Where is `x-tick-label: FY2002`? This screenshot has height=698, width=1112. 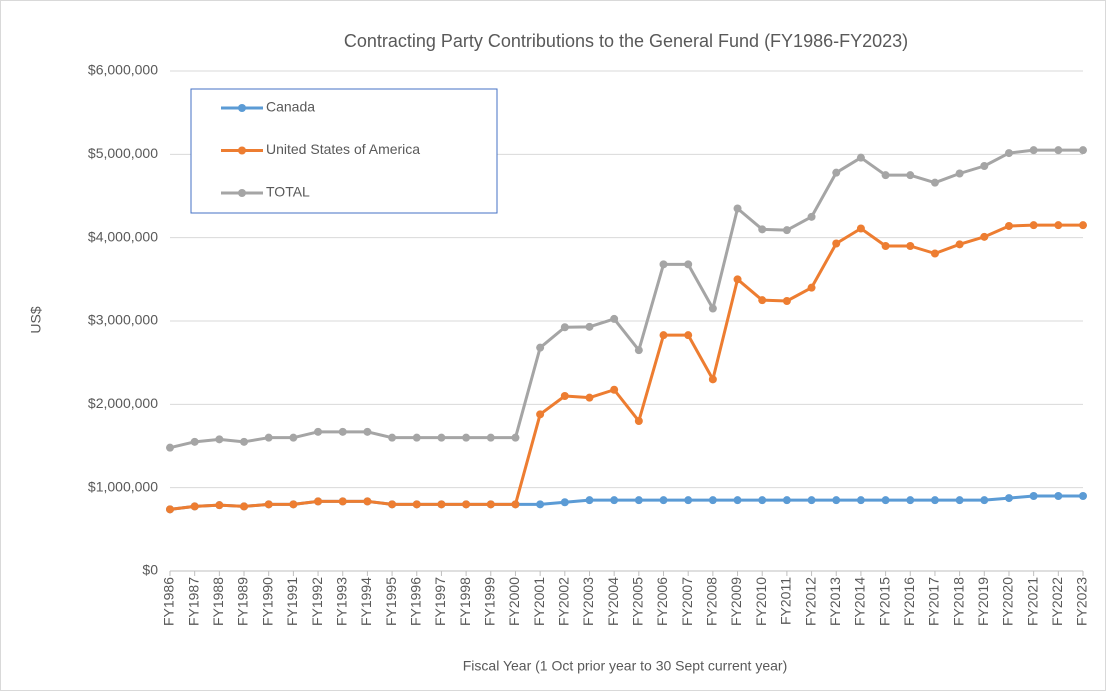 x-tick-label: FY2002 is located at coordinates (564, 601).